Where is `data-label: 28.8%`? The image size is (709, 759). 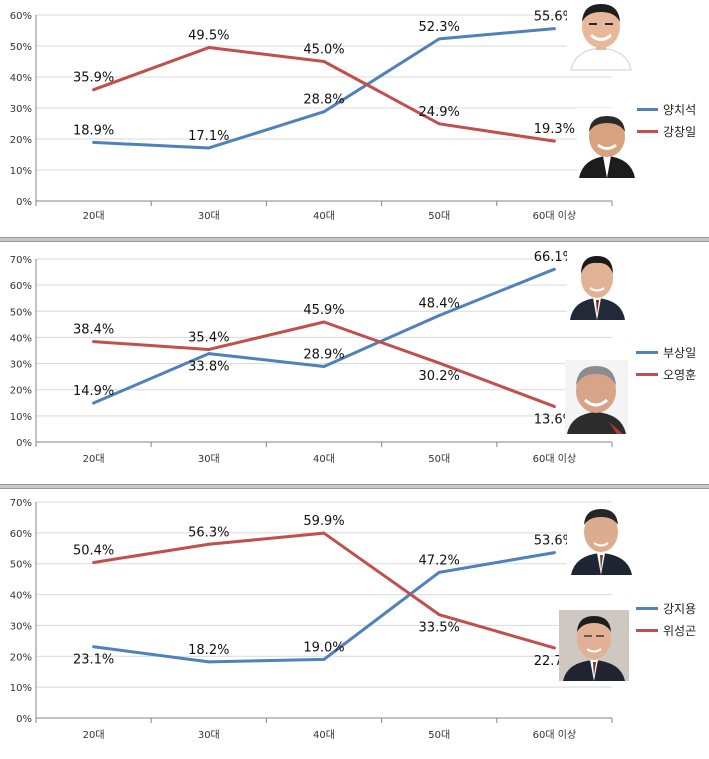 data-label: 28.8% is located at coordinates (323, 100).